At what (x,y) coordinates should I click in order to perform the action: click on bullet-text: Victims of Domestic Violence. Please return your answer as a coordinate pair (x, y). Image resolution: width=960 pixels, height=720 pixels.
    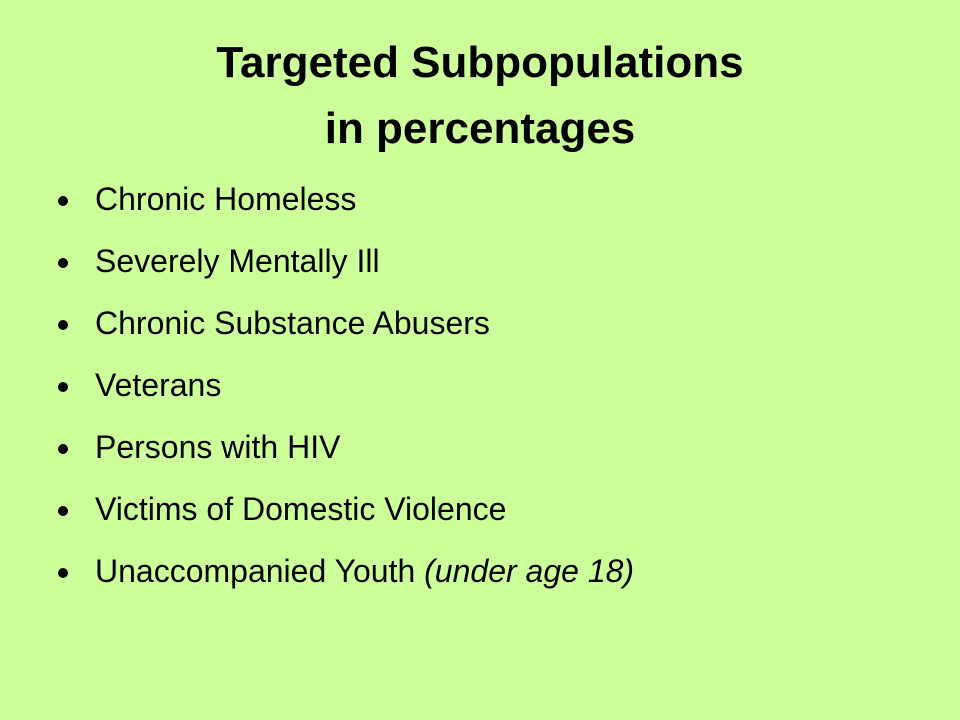
    Looking at the image, I should click on (301, 509).